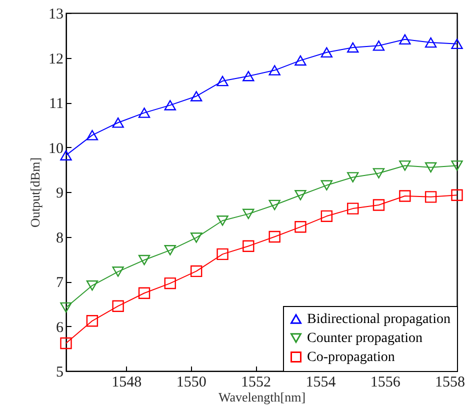  Describe the element at coordinates (60, 238) in the screenshot. I see `y-tick-label: 8` at that location.